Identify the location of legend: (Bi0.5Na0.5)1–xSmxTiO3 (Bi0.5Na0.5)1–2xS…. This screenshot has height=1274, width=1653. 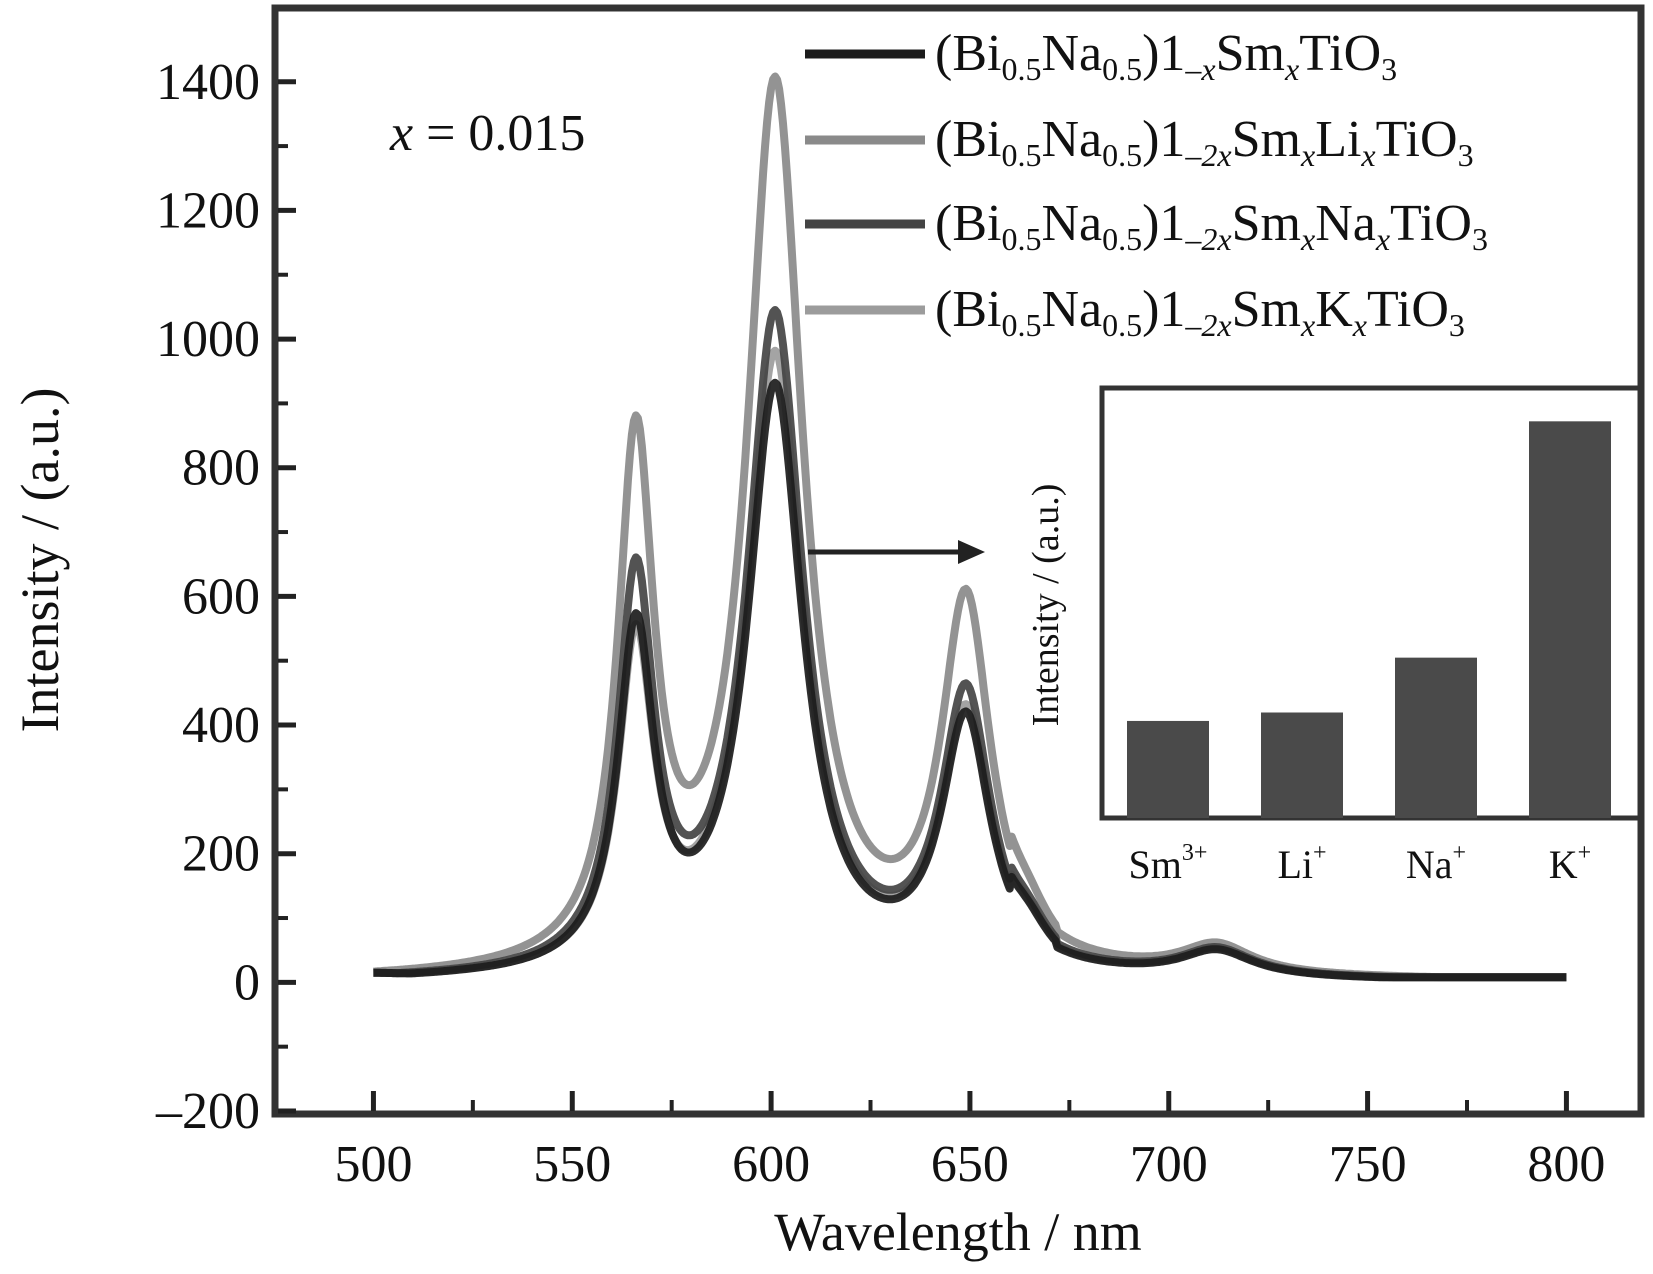
(1146, 184).